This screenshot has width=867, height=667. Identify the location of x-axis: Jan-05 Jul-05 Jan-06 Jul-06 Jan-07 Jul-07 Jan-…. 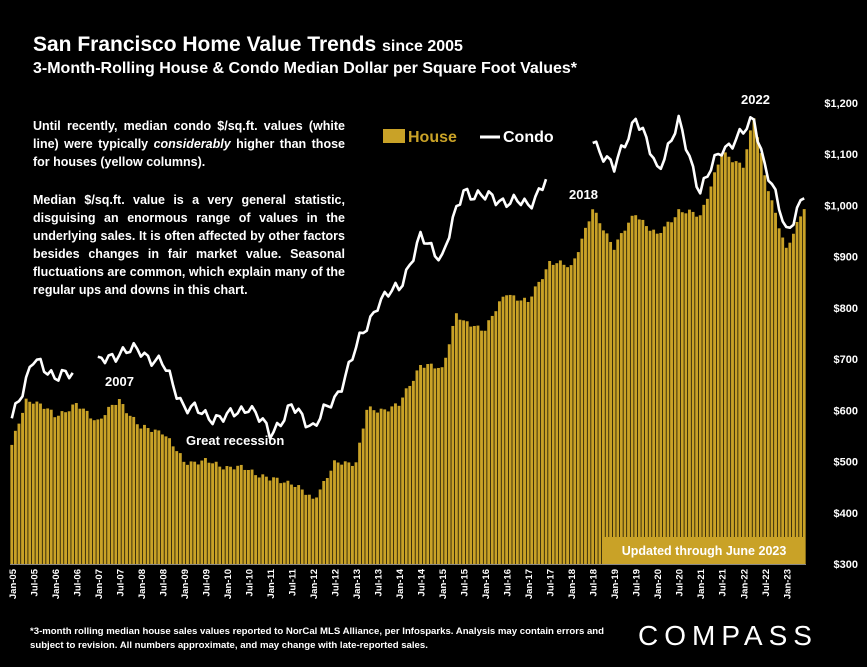
(407, 581).